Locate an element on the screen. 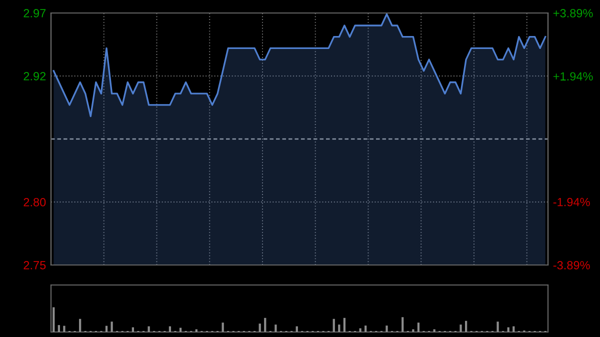 The width and height of the screenshot is (600, 337). y-tick-label: 2.80 is located at coordinates (35, 202).